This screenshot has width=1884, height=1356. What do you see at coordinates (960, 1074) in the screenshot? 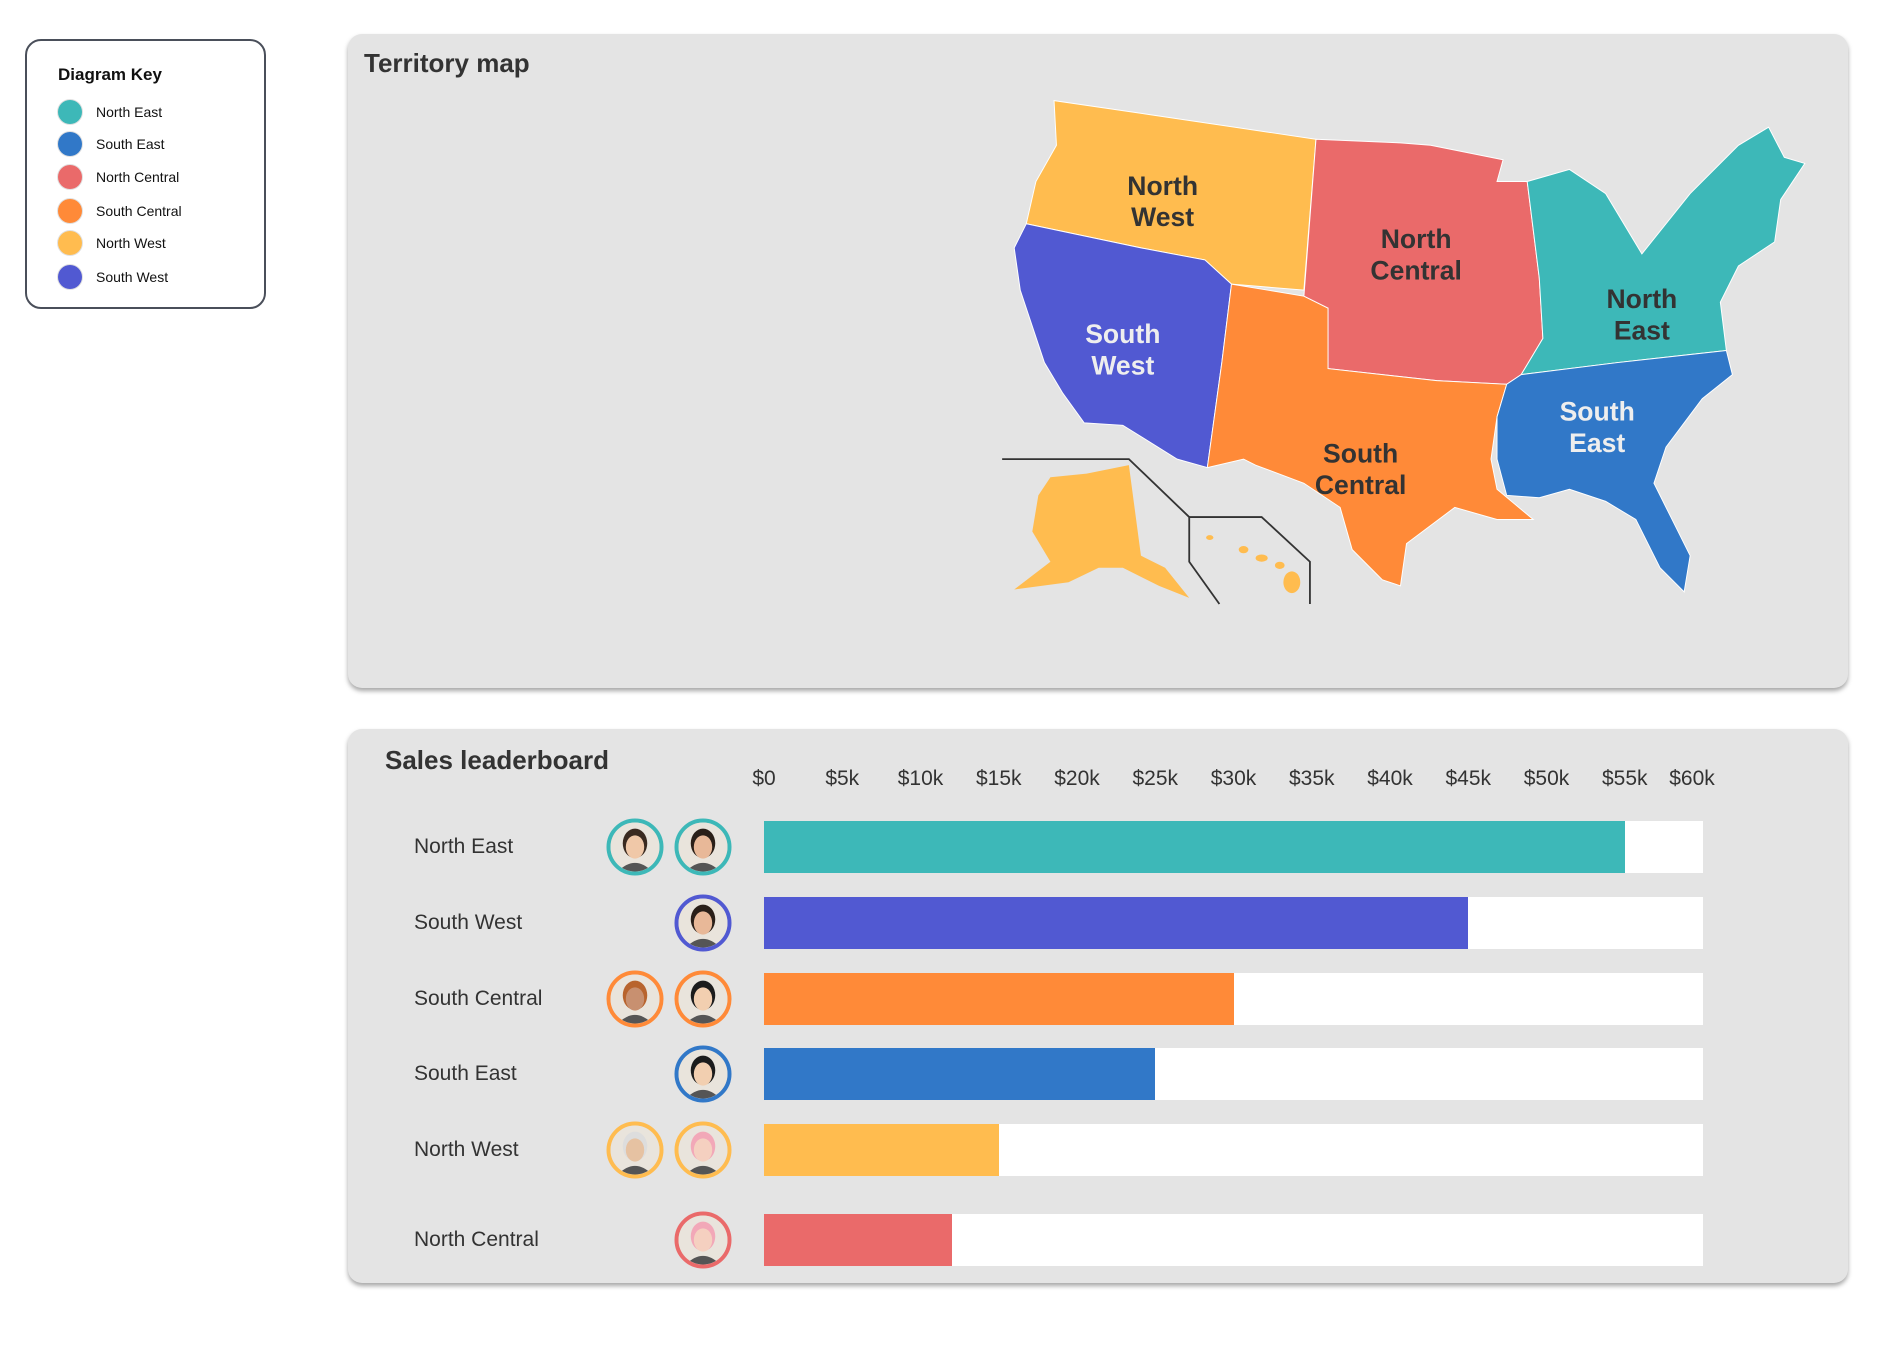
I see `bar-south-east` at bounding box center [960, 1074].